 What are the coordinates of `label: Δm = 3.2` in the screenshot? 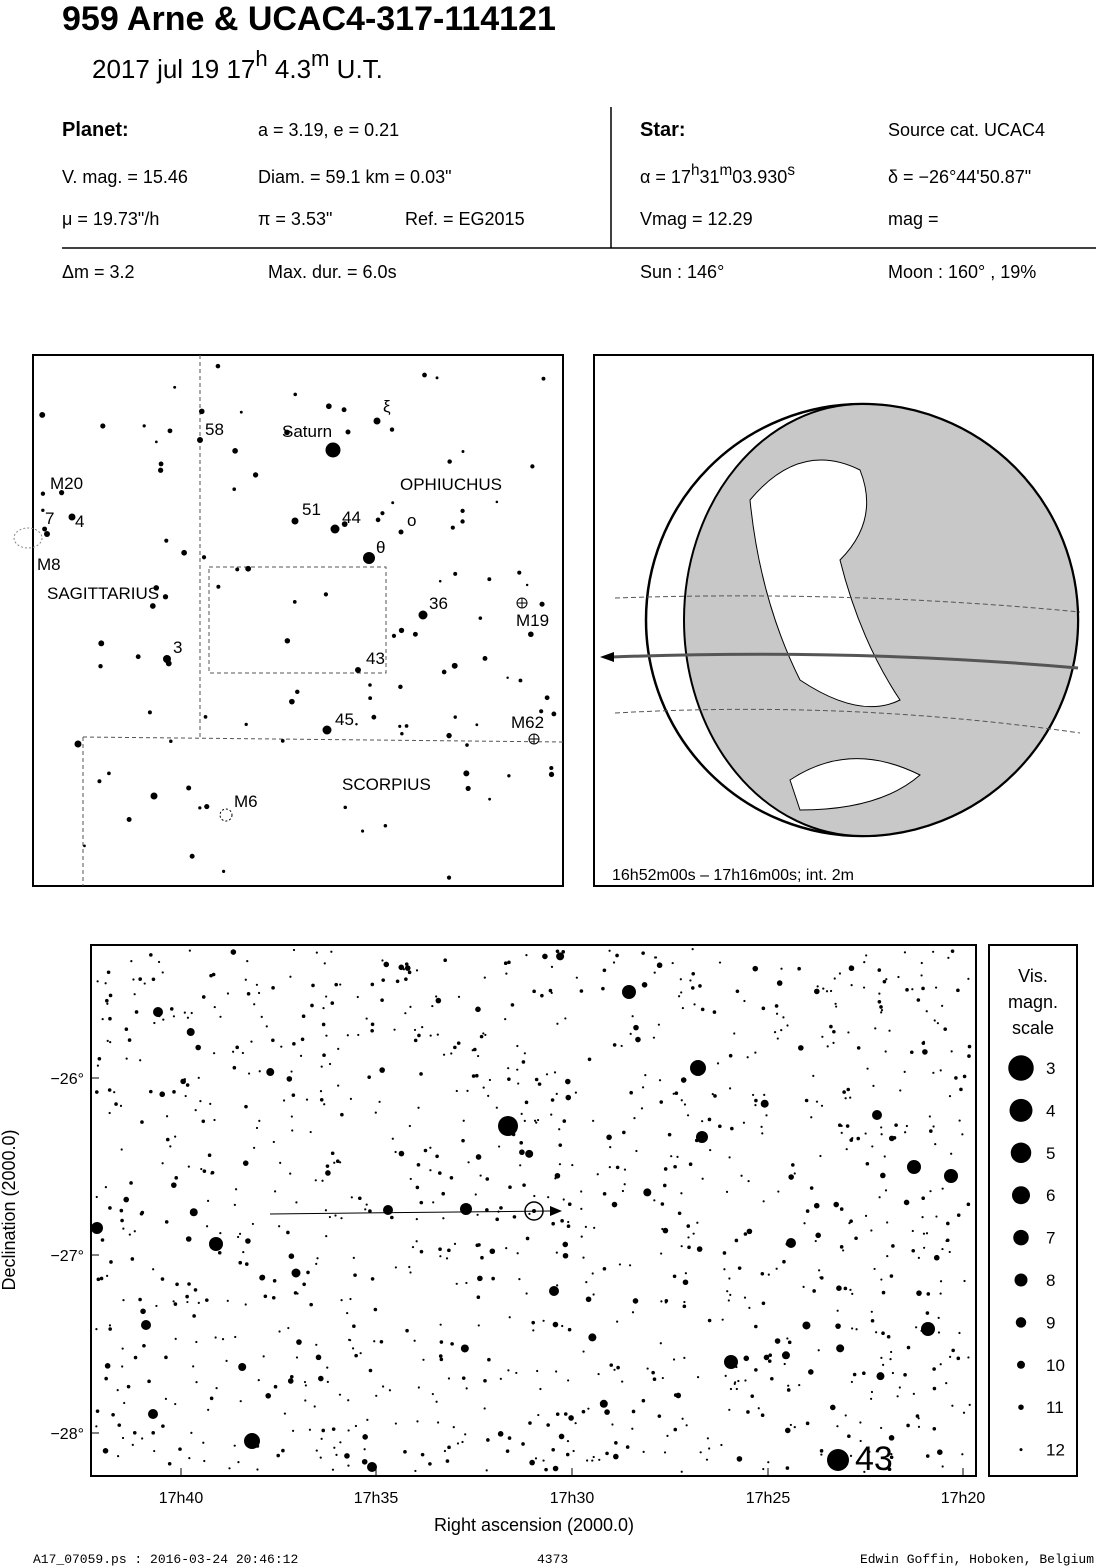 It's located at (98, 272).